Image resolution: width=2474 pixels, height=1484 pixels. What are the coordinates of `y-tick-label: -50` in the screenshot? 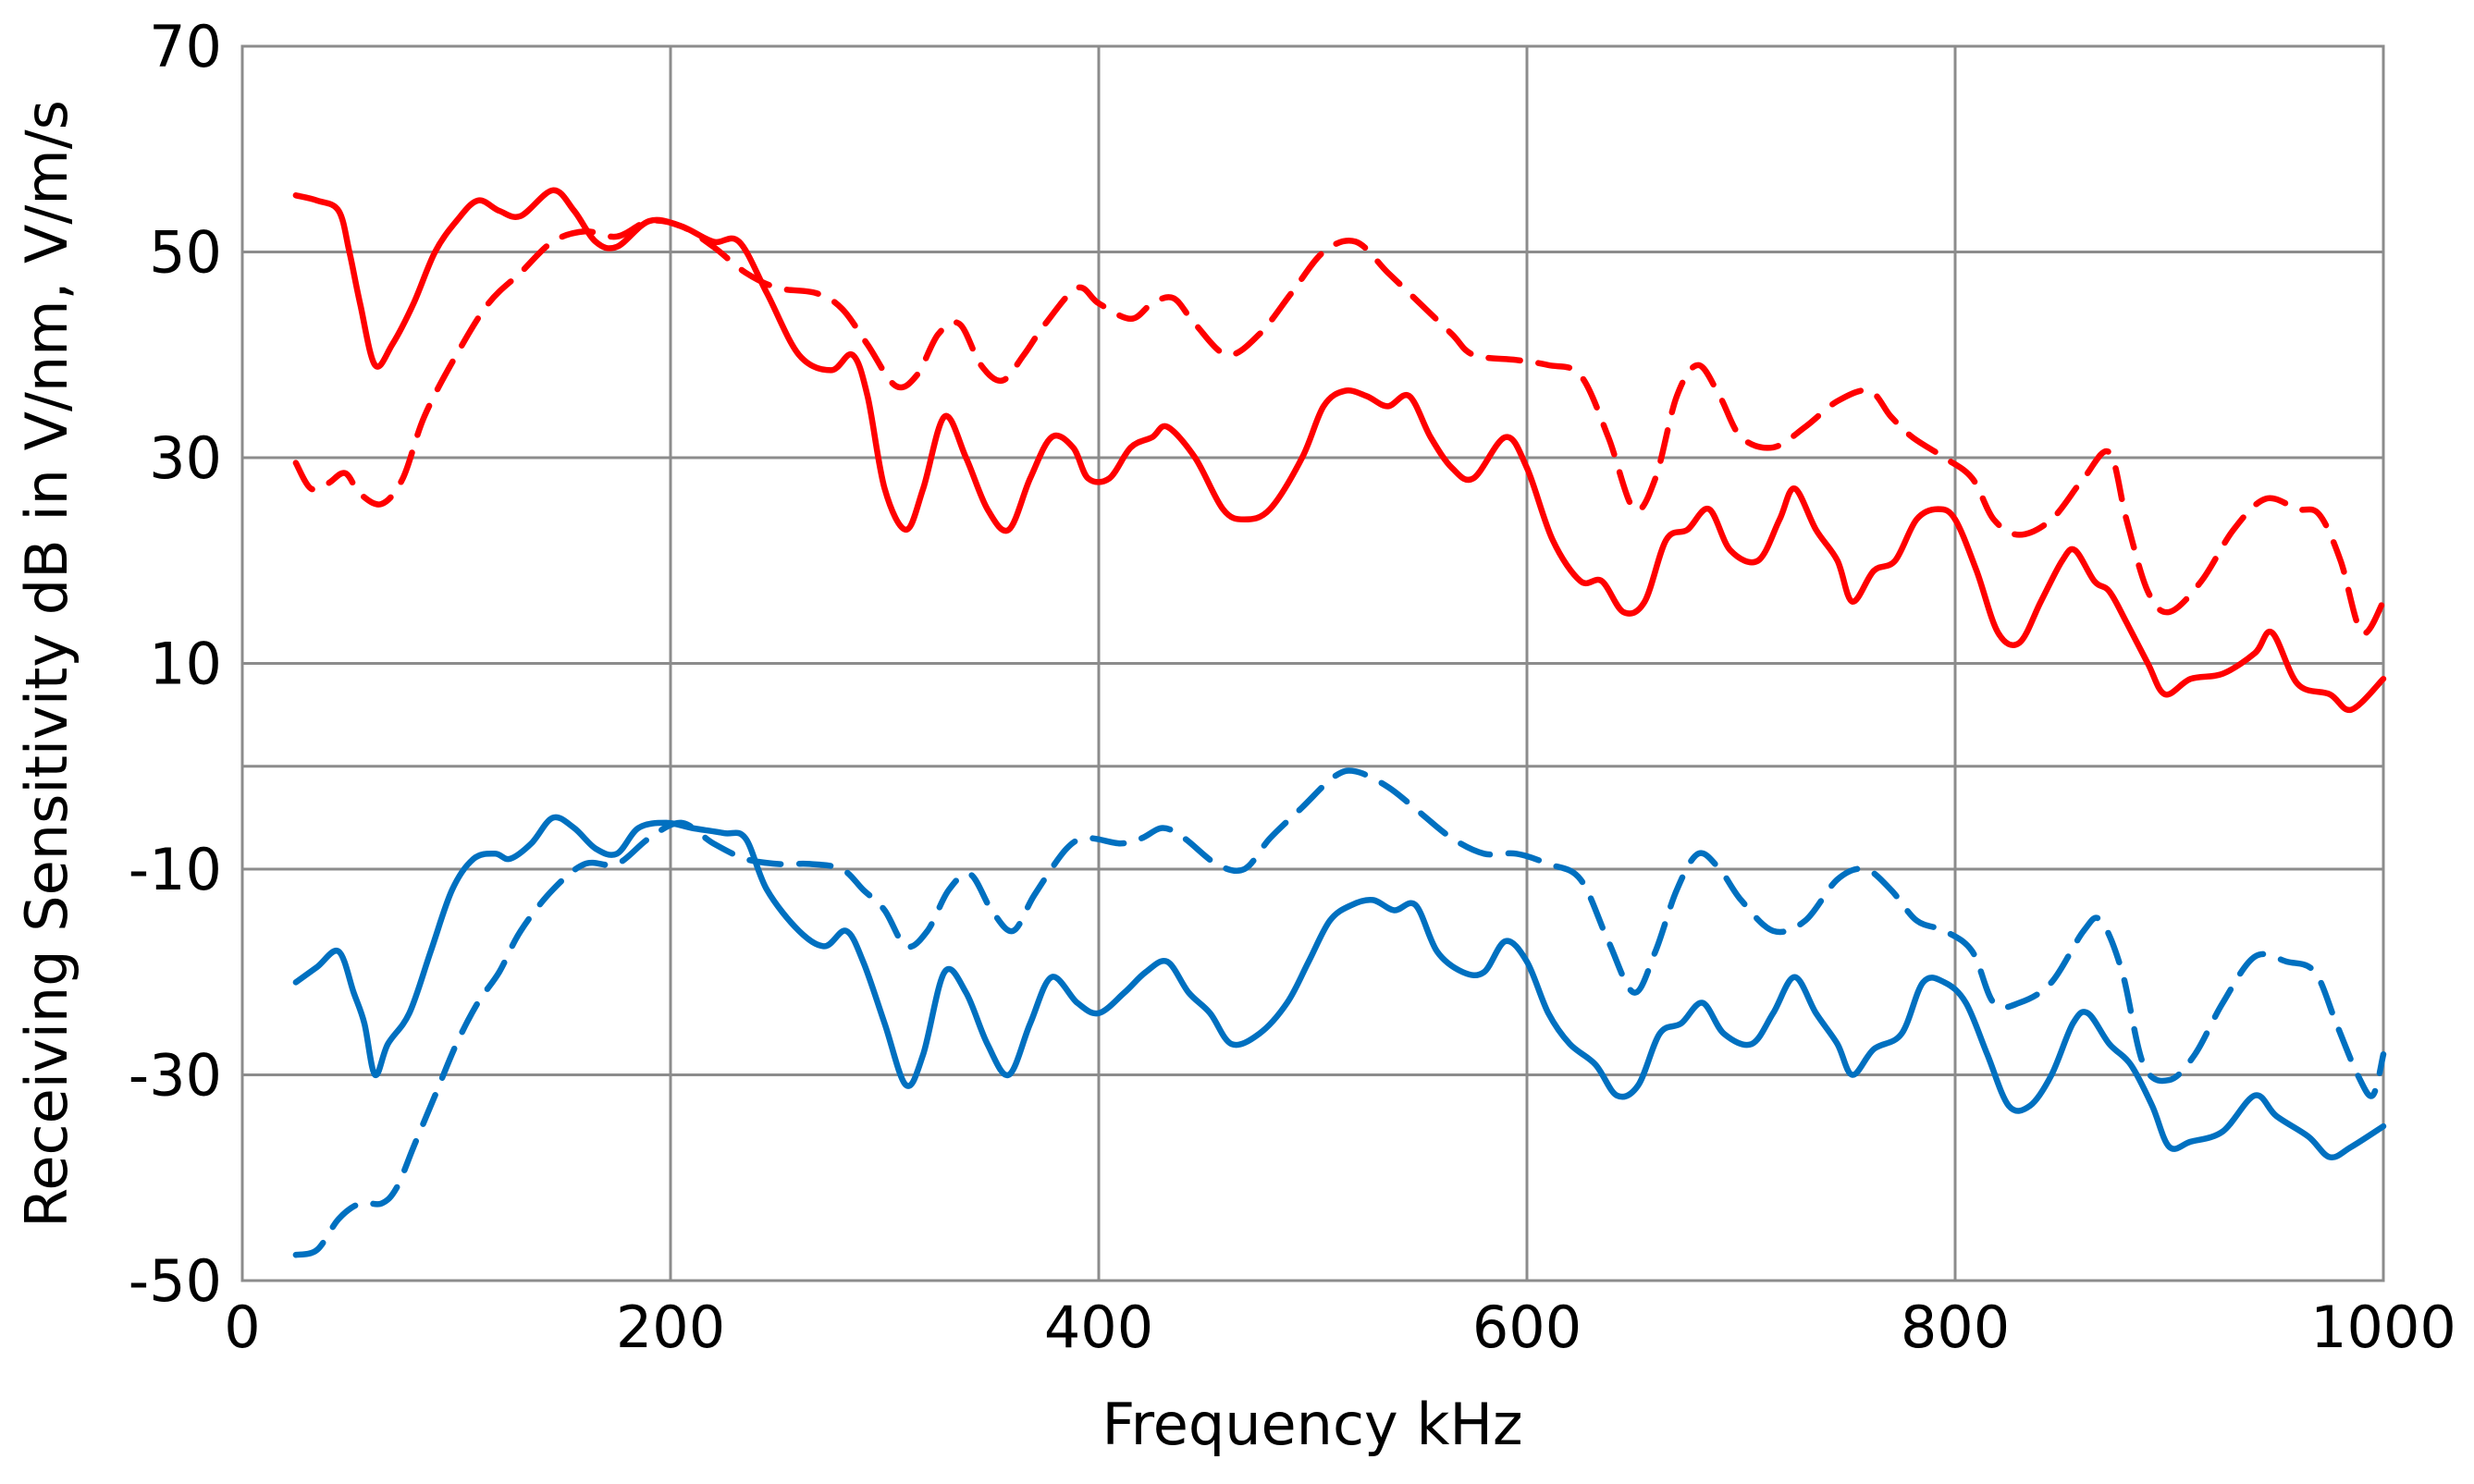 It's located at (175, 1281).